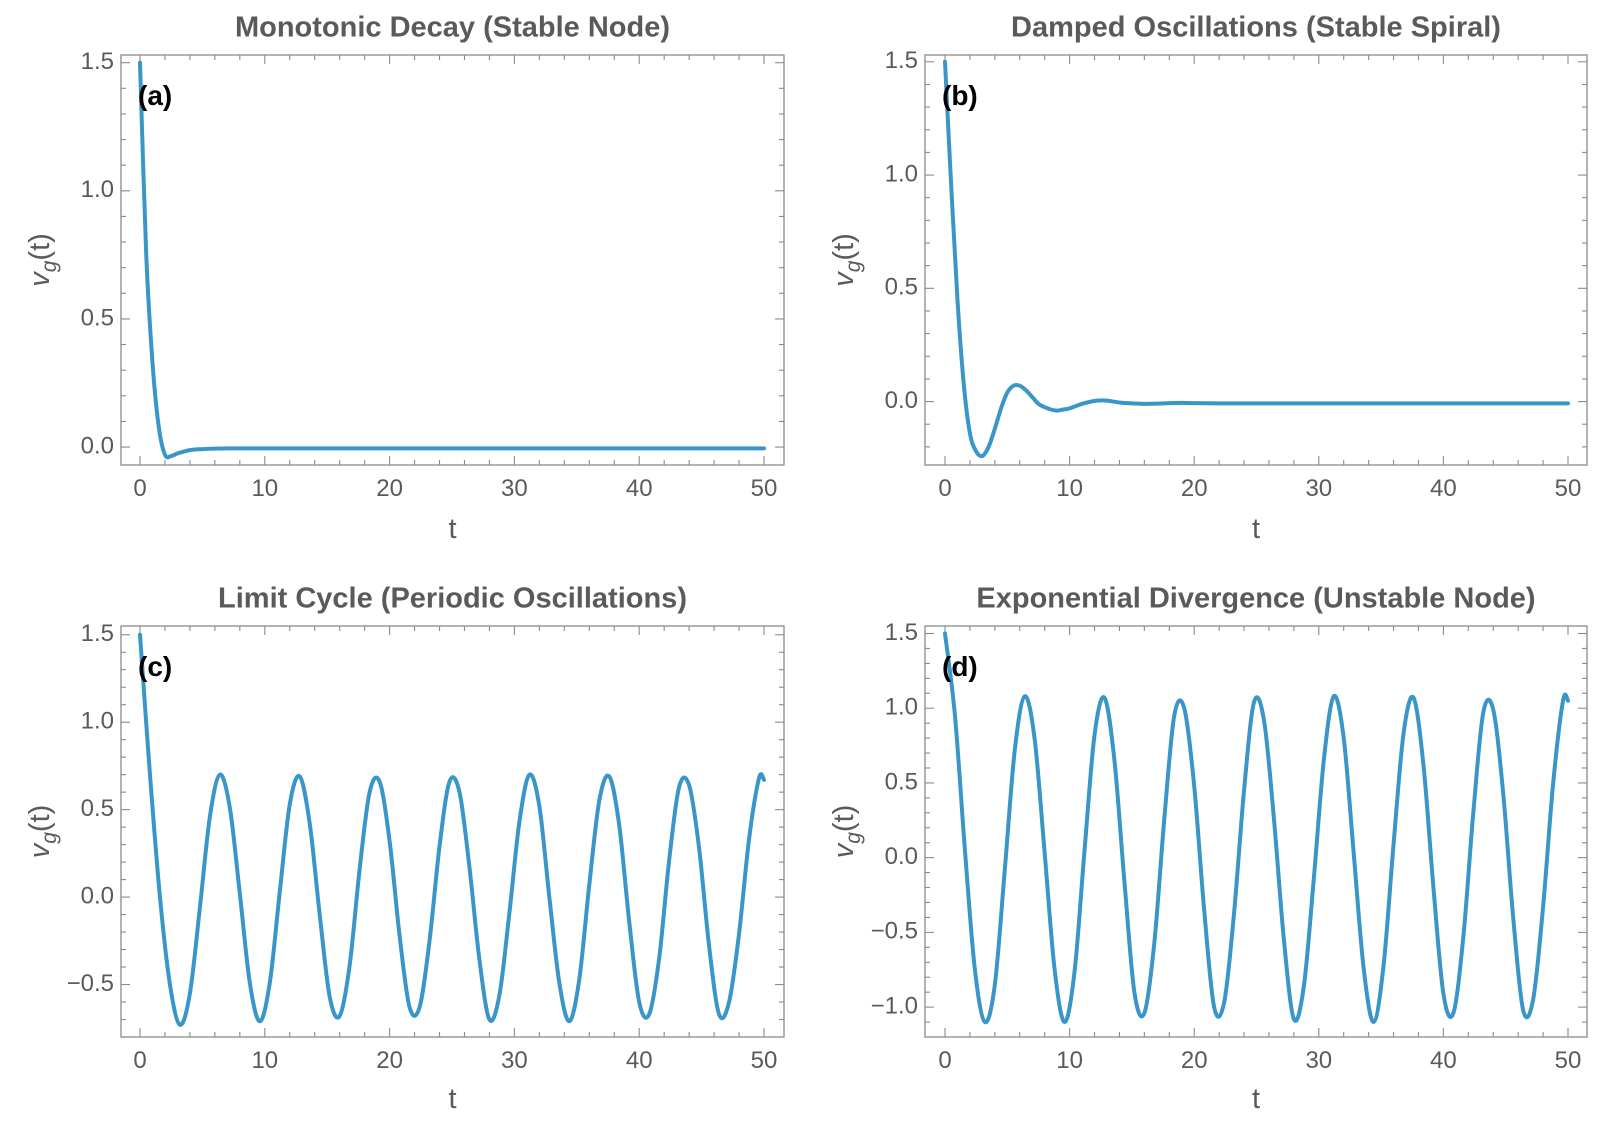 This screenshot has width=1600, height=1136. Describe the element at coordinates (1255, 599) in the screenshot. I see `chart-title: Exponential Divergence (Unstable Node)` at that location.